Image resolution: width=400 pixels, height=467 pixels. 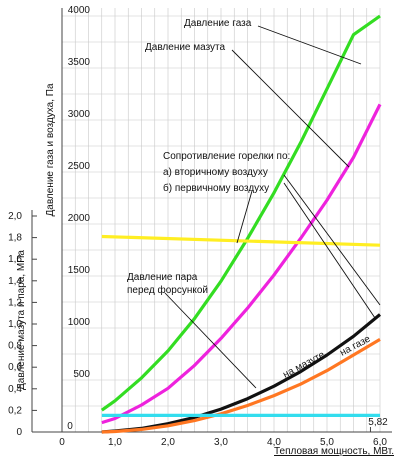 I want to click on x-tick-label: 4,0, so click(x=274, y=442).